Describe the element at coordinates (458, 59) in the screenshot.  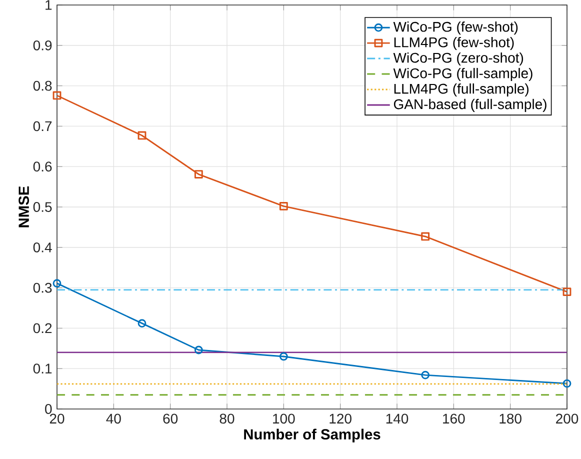
I see `legend-label: WiCo-PG (zero-shot)` at that location.